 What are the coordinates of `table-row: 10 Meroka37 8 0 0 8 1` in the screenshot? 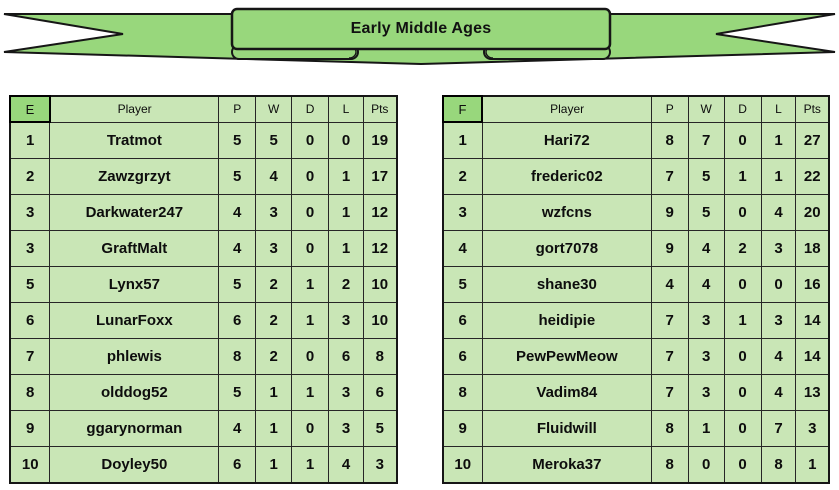 It's located at (636, 465).